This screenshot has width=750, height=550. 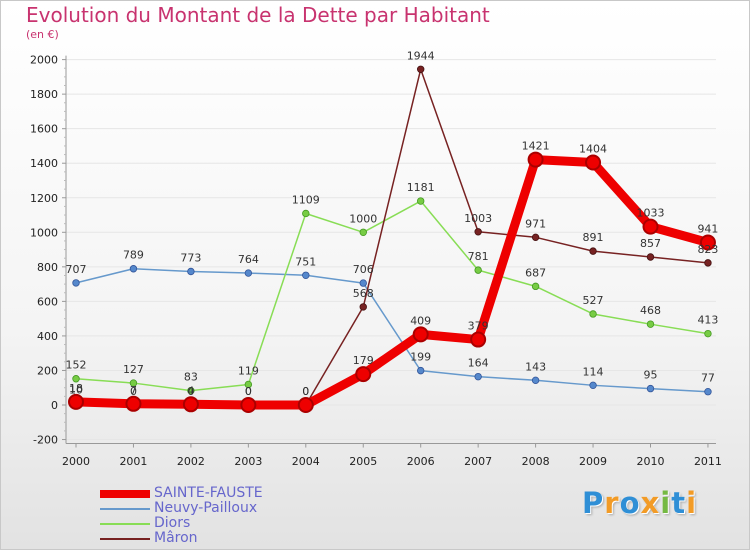 What do you see at coordinates (612, 503) in the screenshot?
I see `logo-letter: r` at bounding box center [612, 503].